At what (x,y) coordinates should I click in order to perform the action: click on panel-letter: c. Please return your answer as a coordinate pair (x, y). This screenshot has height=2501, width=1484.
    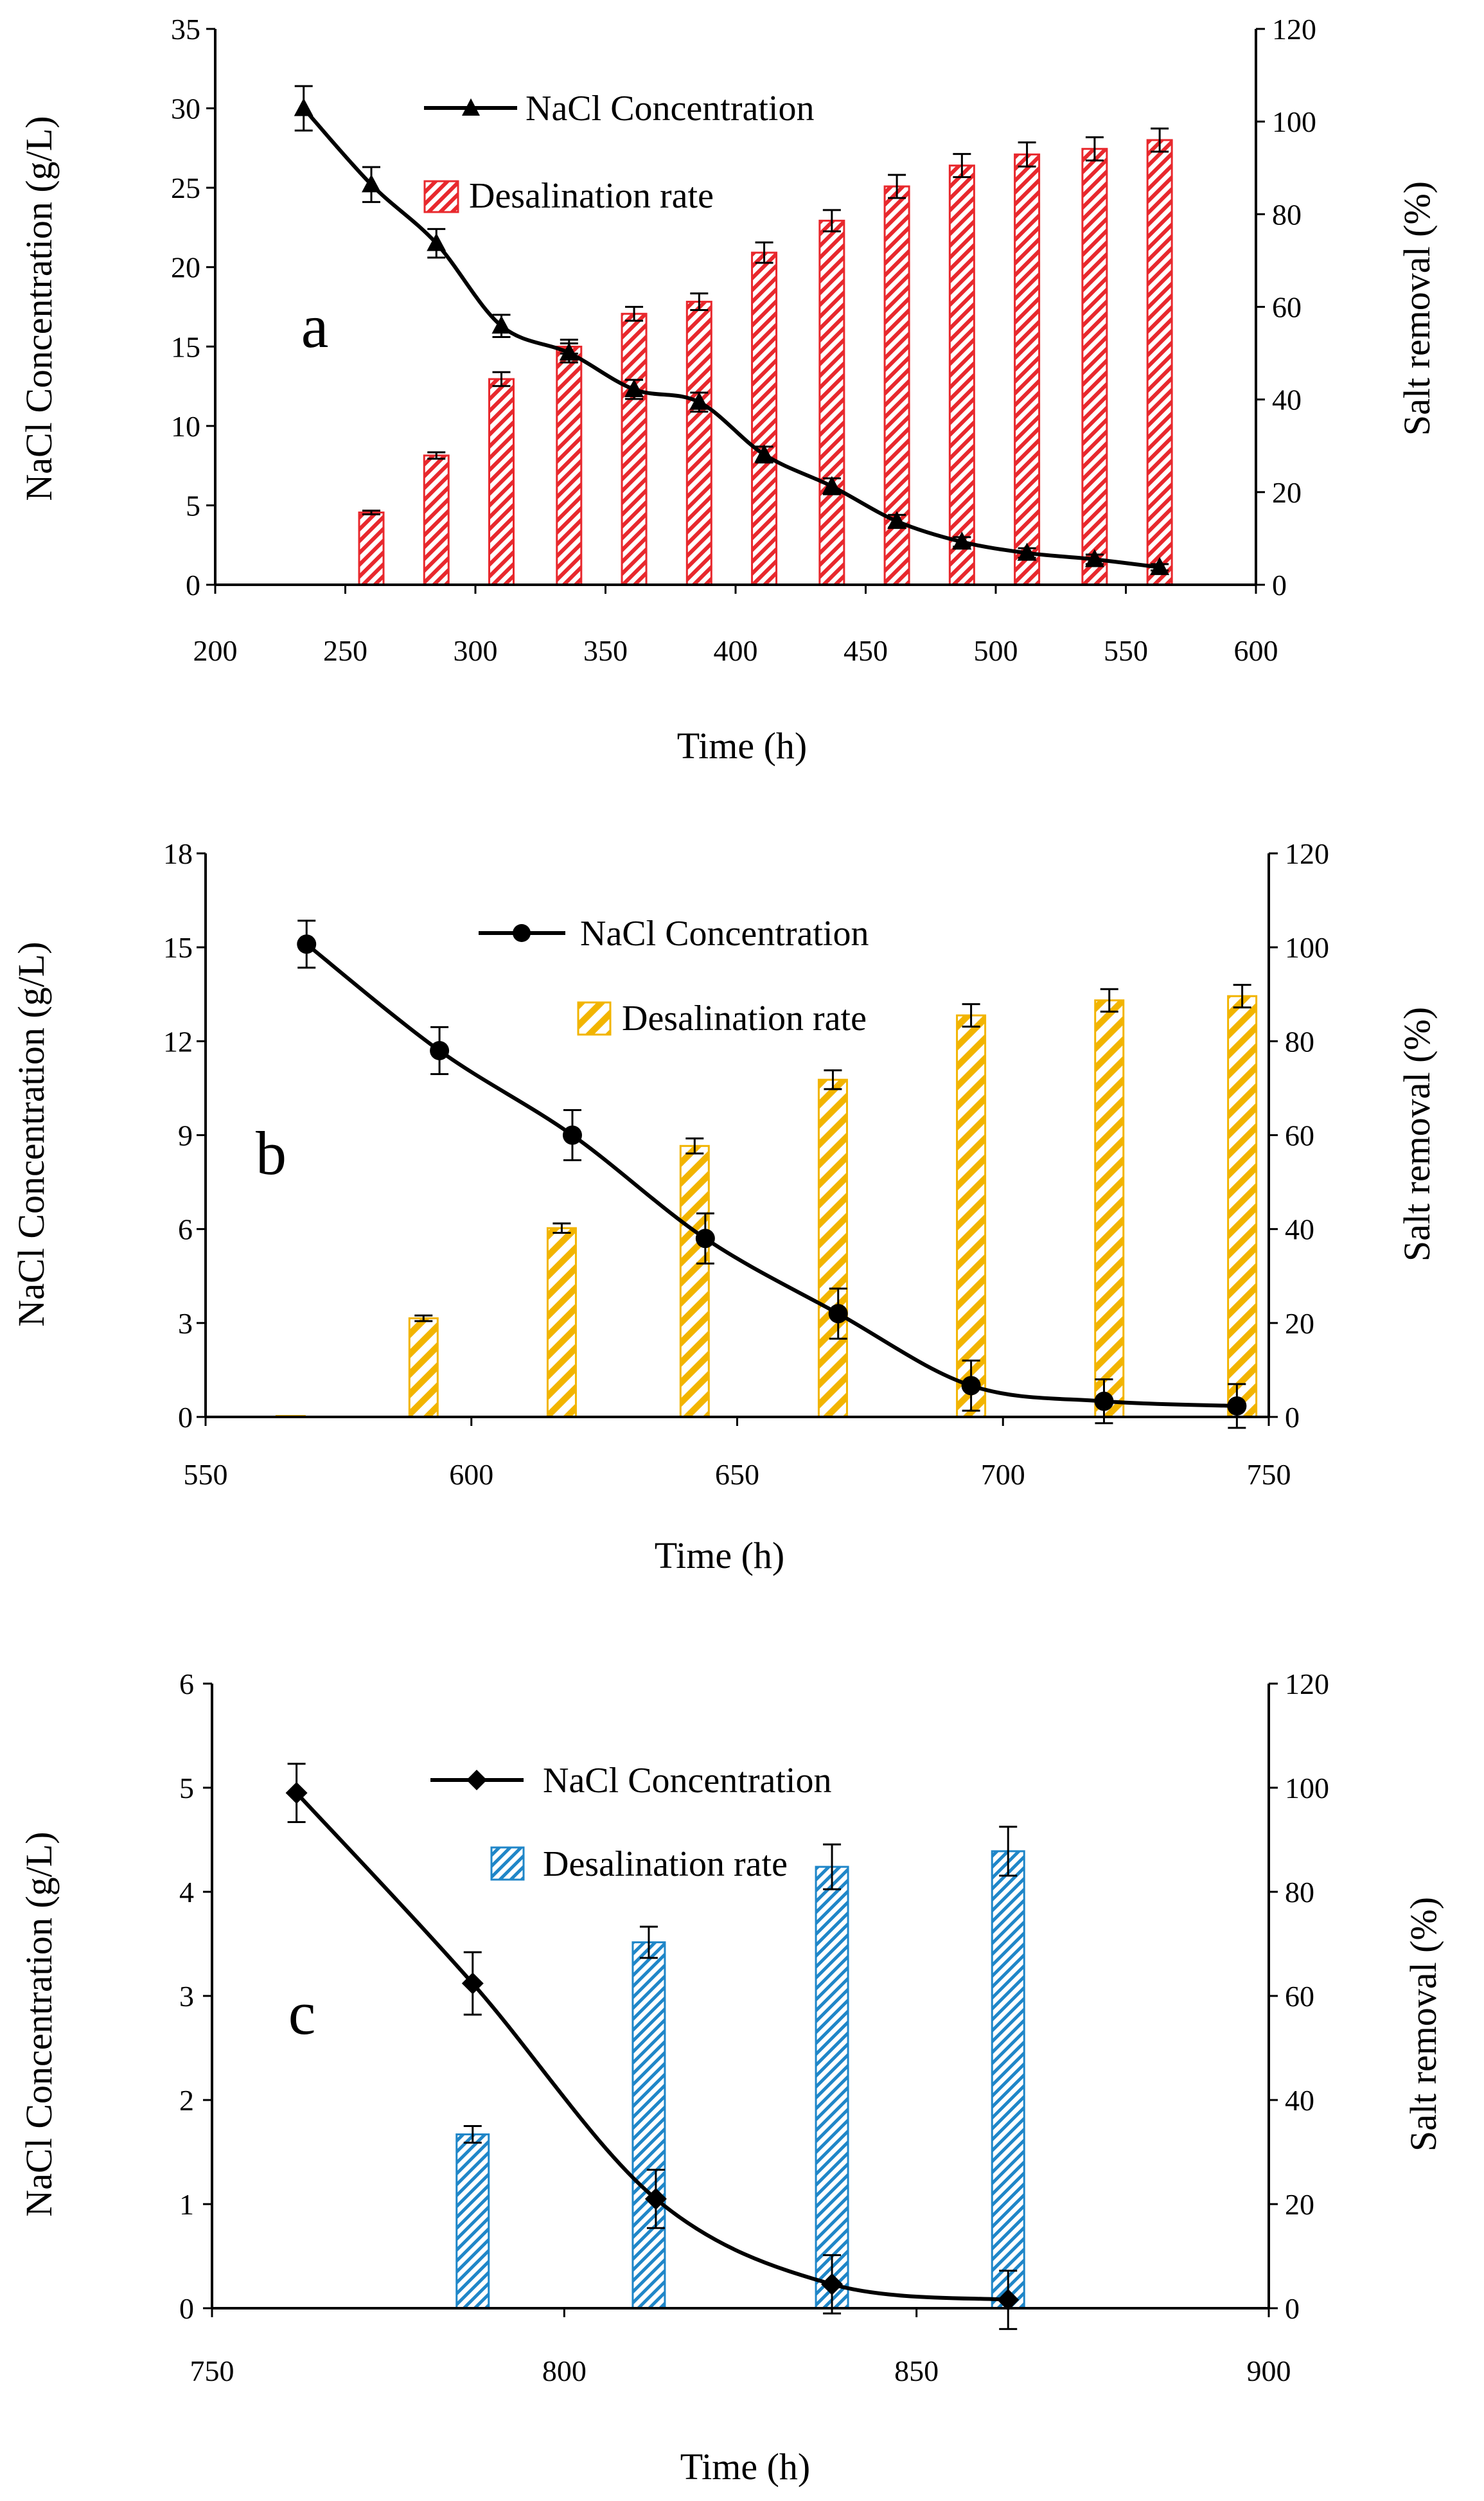
    Looking at the image, I should click on (302, 2013).